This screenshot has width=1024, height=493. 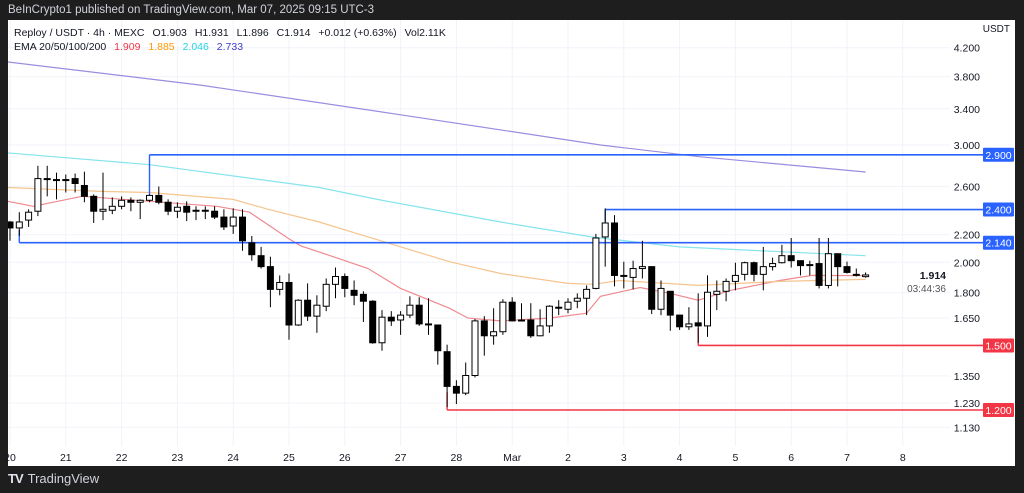 I want to click on symbol-label: Reploy / USDT · 4h · MEXC, so click(x=79, y=33).